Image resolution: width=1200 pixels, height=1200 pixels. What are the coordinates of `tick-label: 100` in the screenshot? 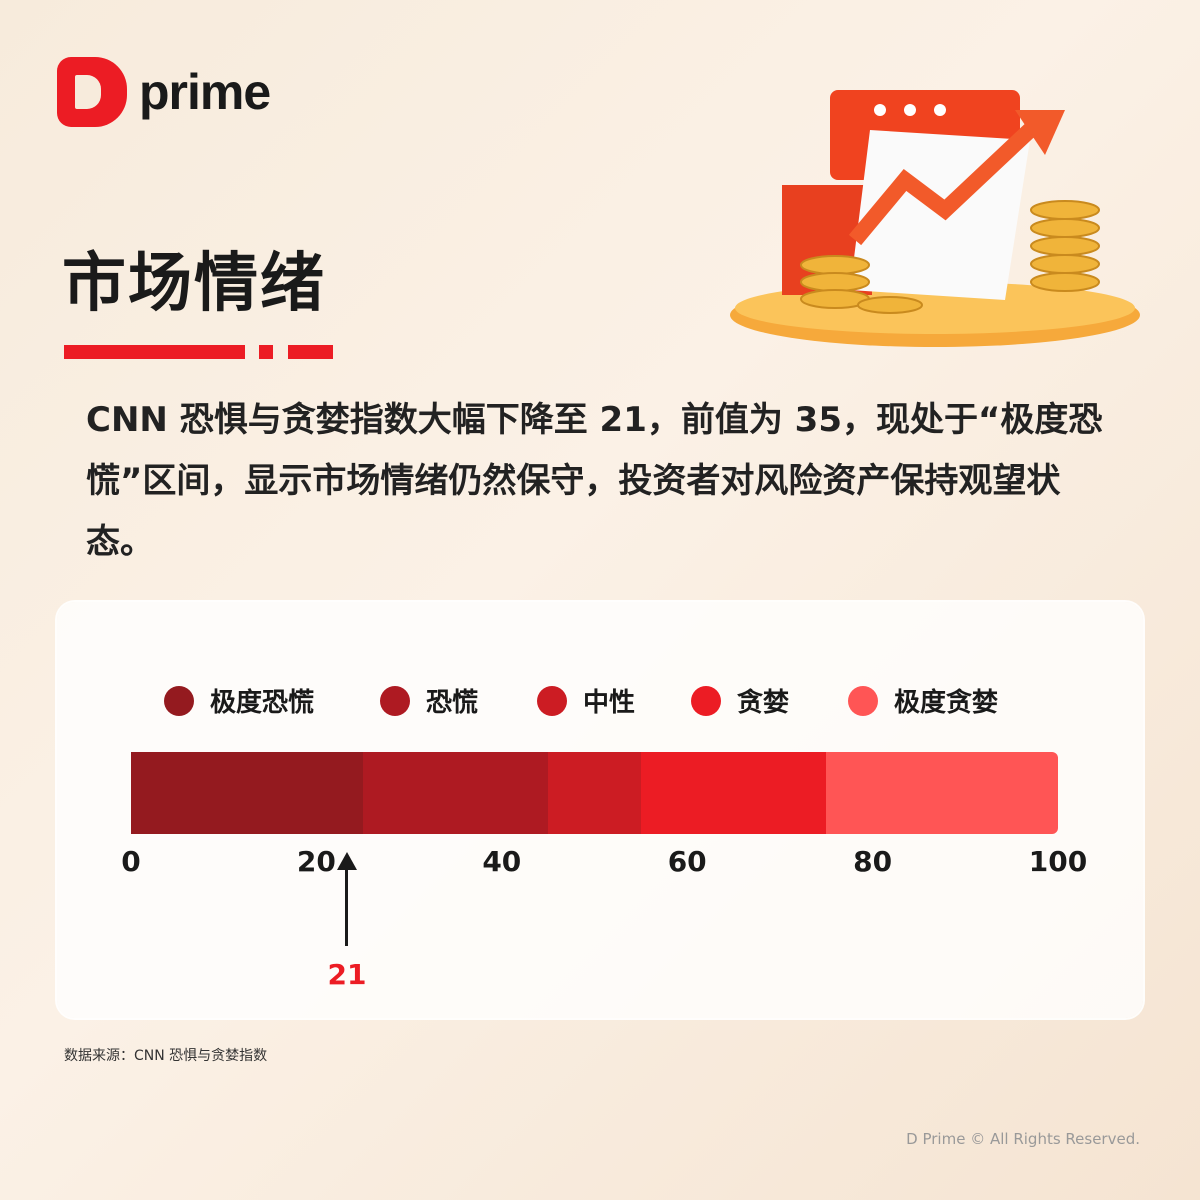 It's located at (1058, 861).